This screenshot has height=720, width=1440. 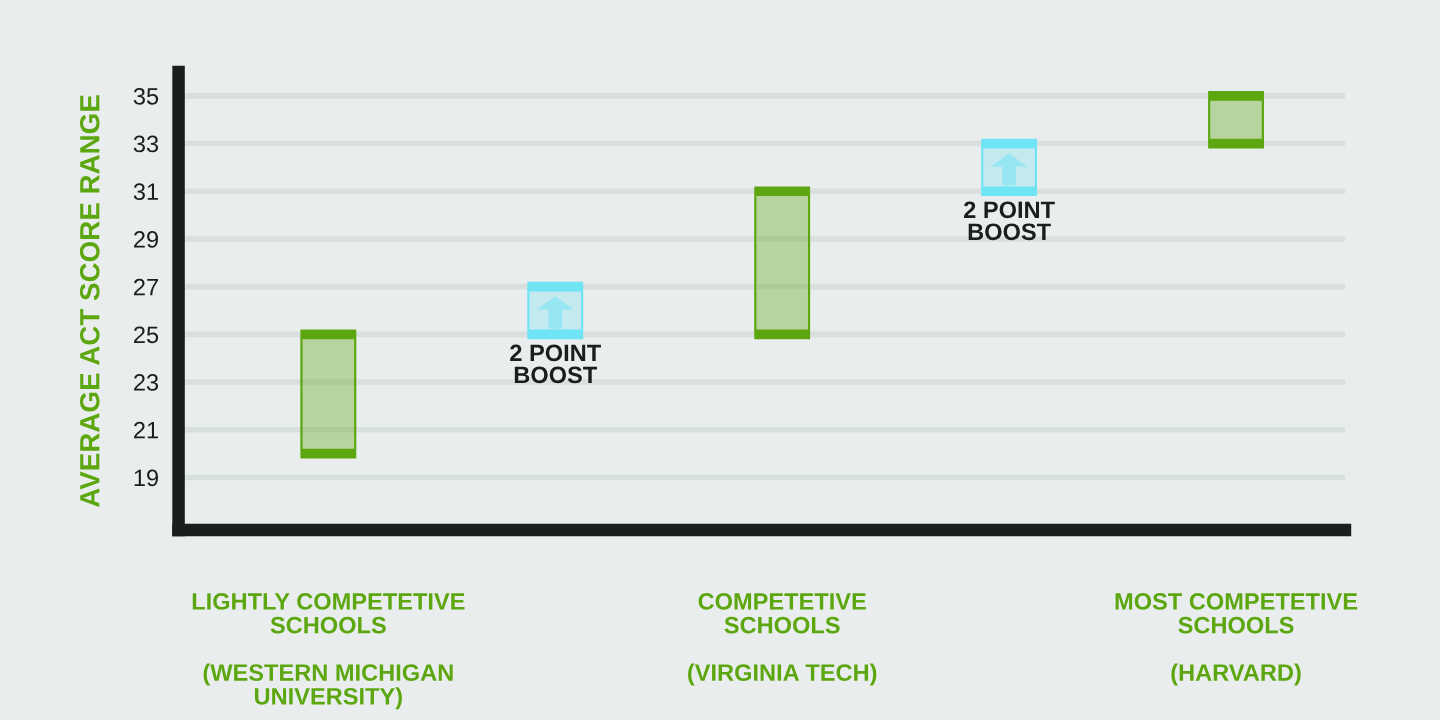 What do you see at coordinates (146, 287) in the screenshot?
I see `y-tick-label: 27` at bounding box center [146, 287].